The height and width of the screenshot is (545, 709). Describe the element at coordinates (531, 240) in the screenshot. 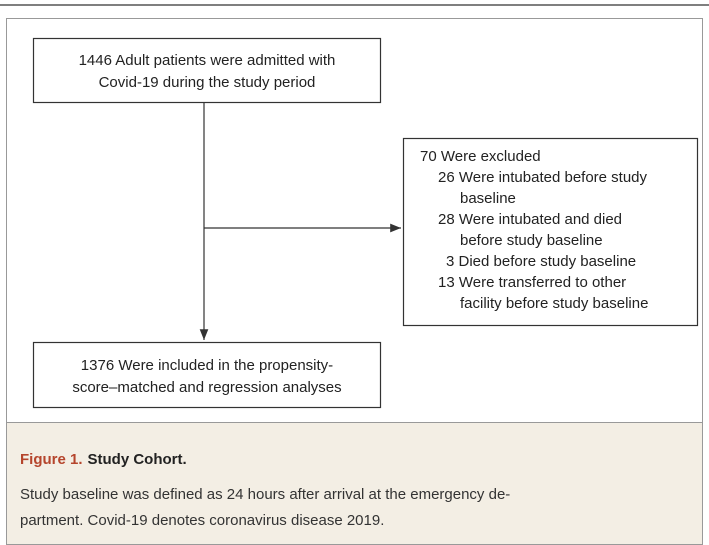

I see `node-item: before study baseline` at that location.